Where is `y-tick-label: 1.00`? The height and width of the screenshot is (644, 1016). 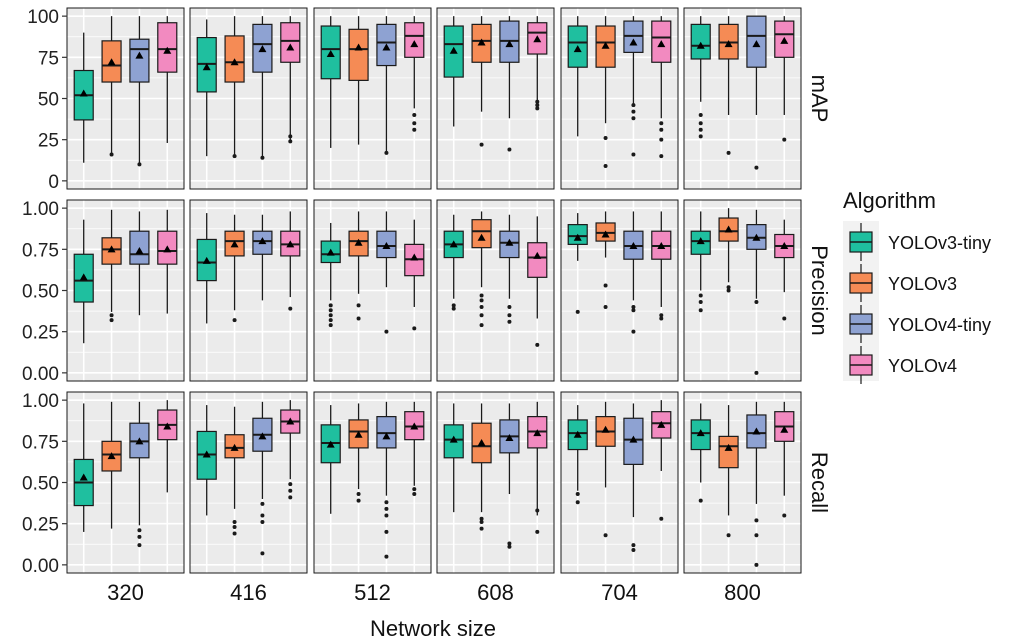
y-tick-label: 1.00 is located at coordinates (40, 209).